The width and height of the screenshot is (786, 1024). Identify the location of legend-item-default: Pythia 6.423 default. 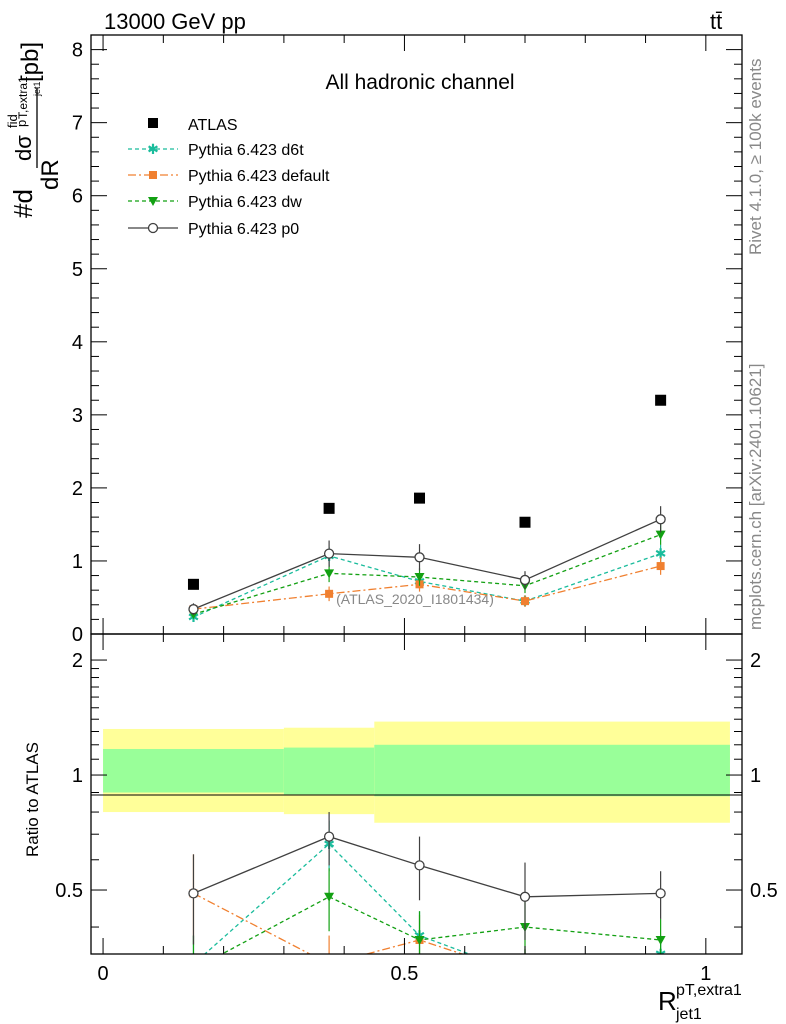
(229, 176).